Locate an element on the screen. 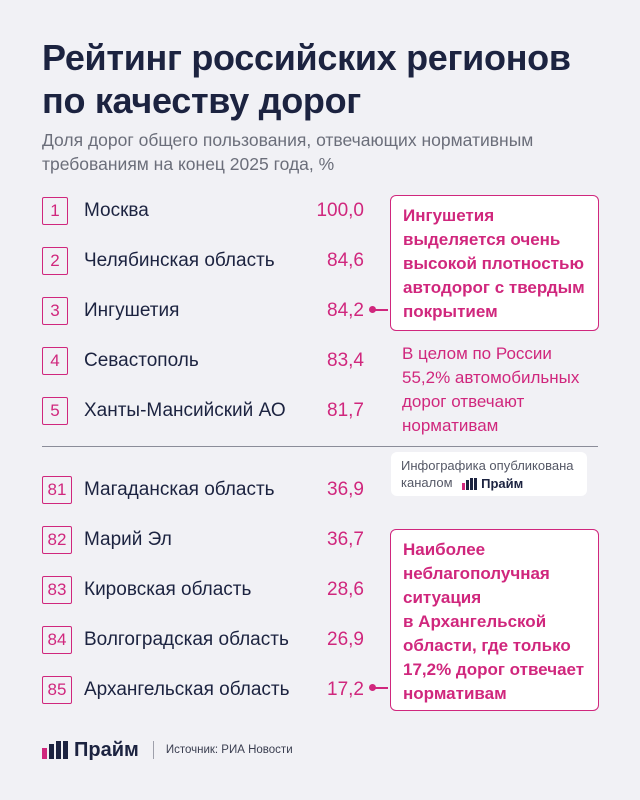  region-name: Челябинская область is located at coordinates (179, 260).